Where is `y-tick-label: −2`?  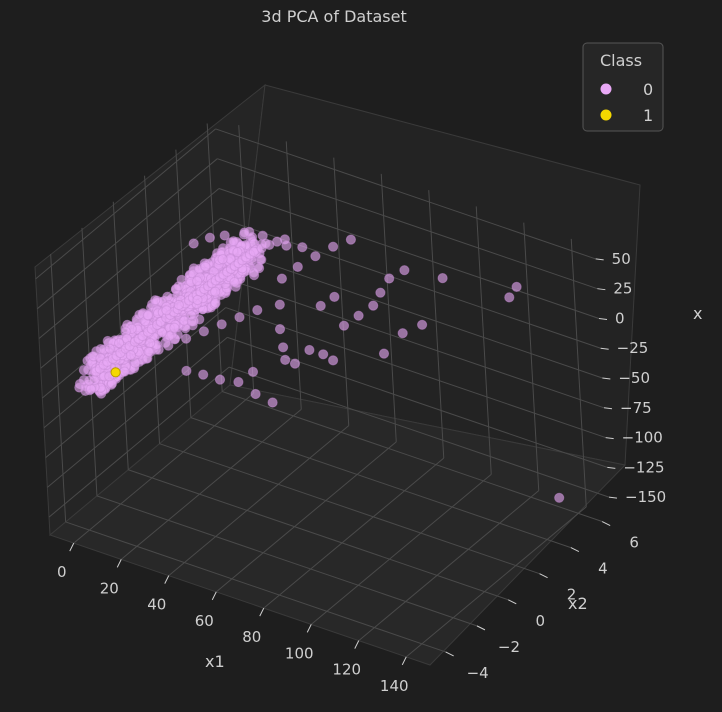 y-tick-label: −2 is located at coordinates (509, 647).